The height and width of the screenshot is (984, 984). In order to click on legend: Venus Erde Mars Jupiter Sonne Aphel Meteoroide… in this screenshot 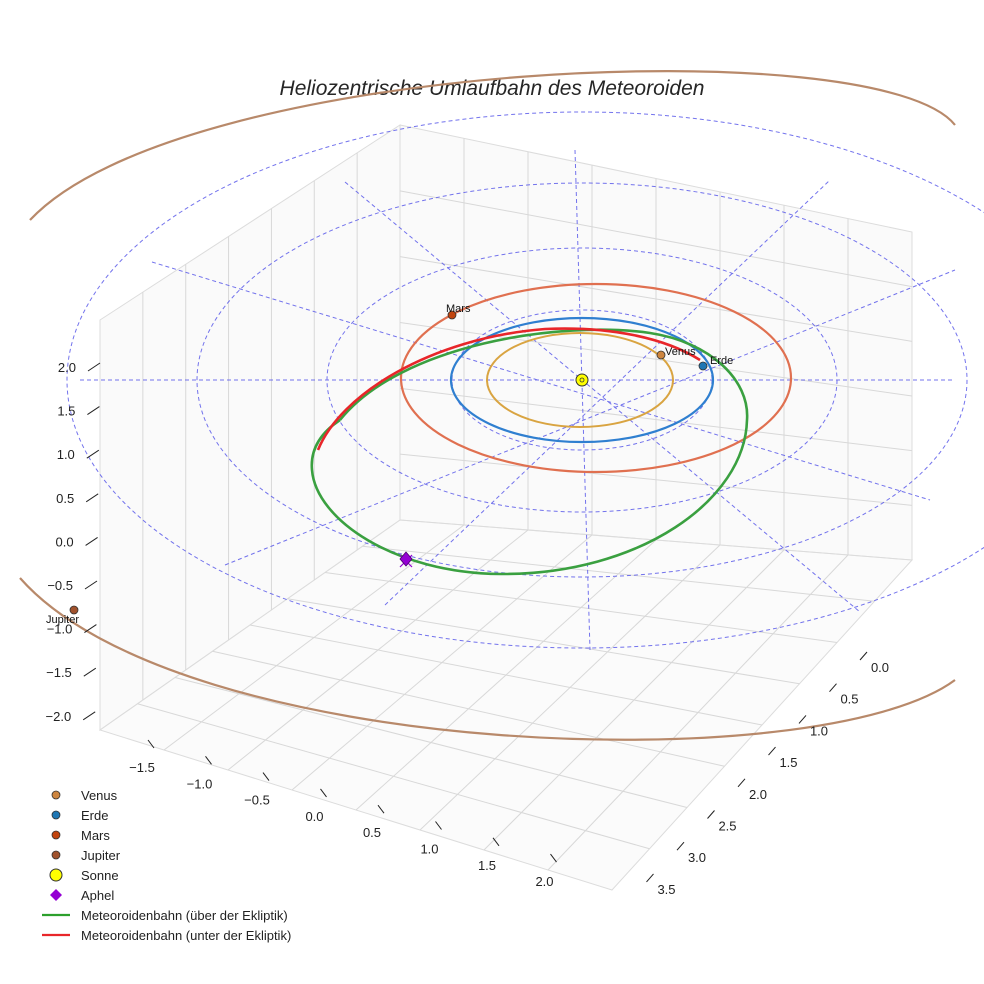, I will do `click(166, 865)`.